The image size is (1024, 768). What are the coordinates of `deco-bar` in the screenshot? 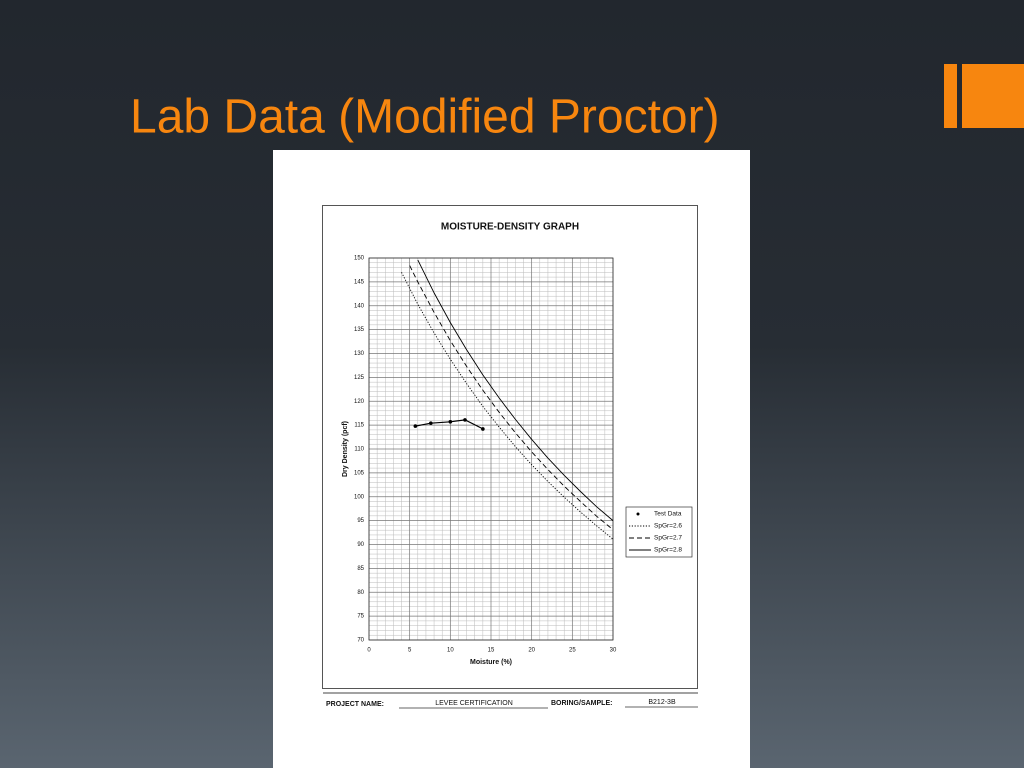 It's located at (950, 96).